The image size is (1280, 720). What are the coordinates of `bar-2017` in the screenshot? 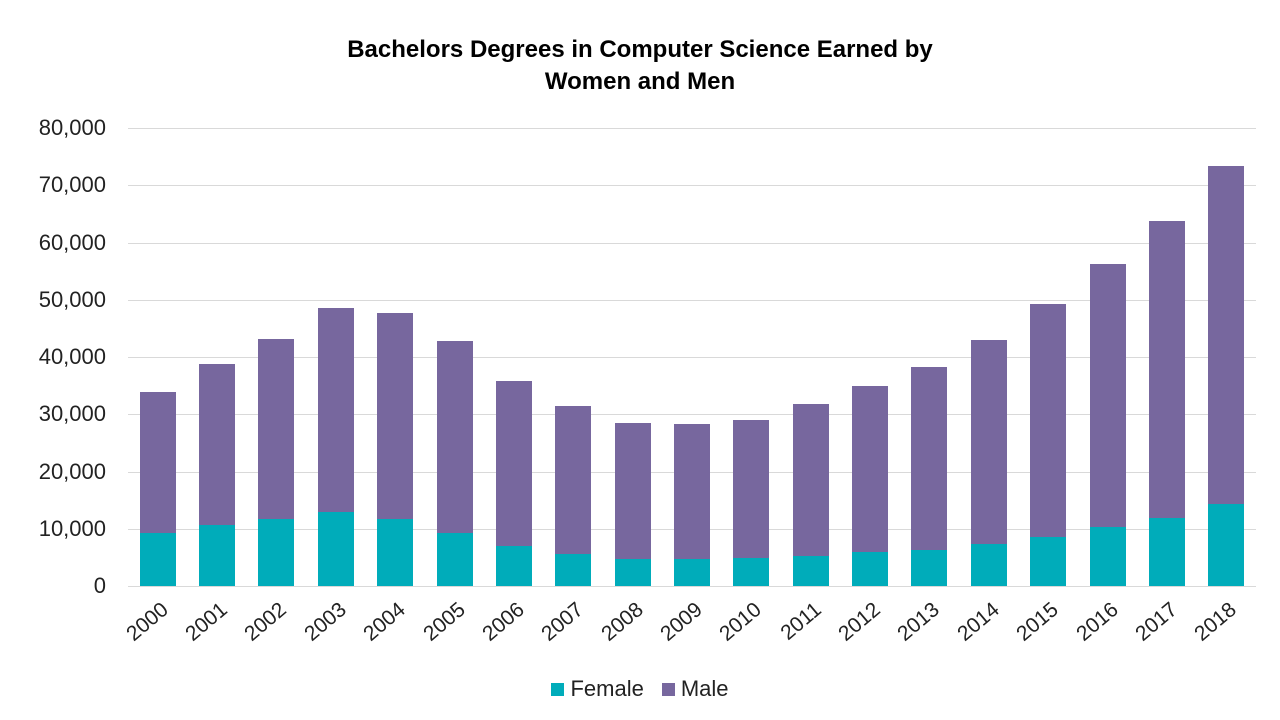 It's located at (1166, 403).